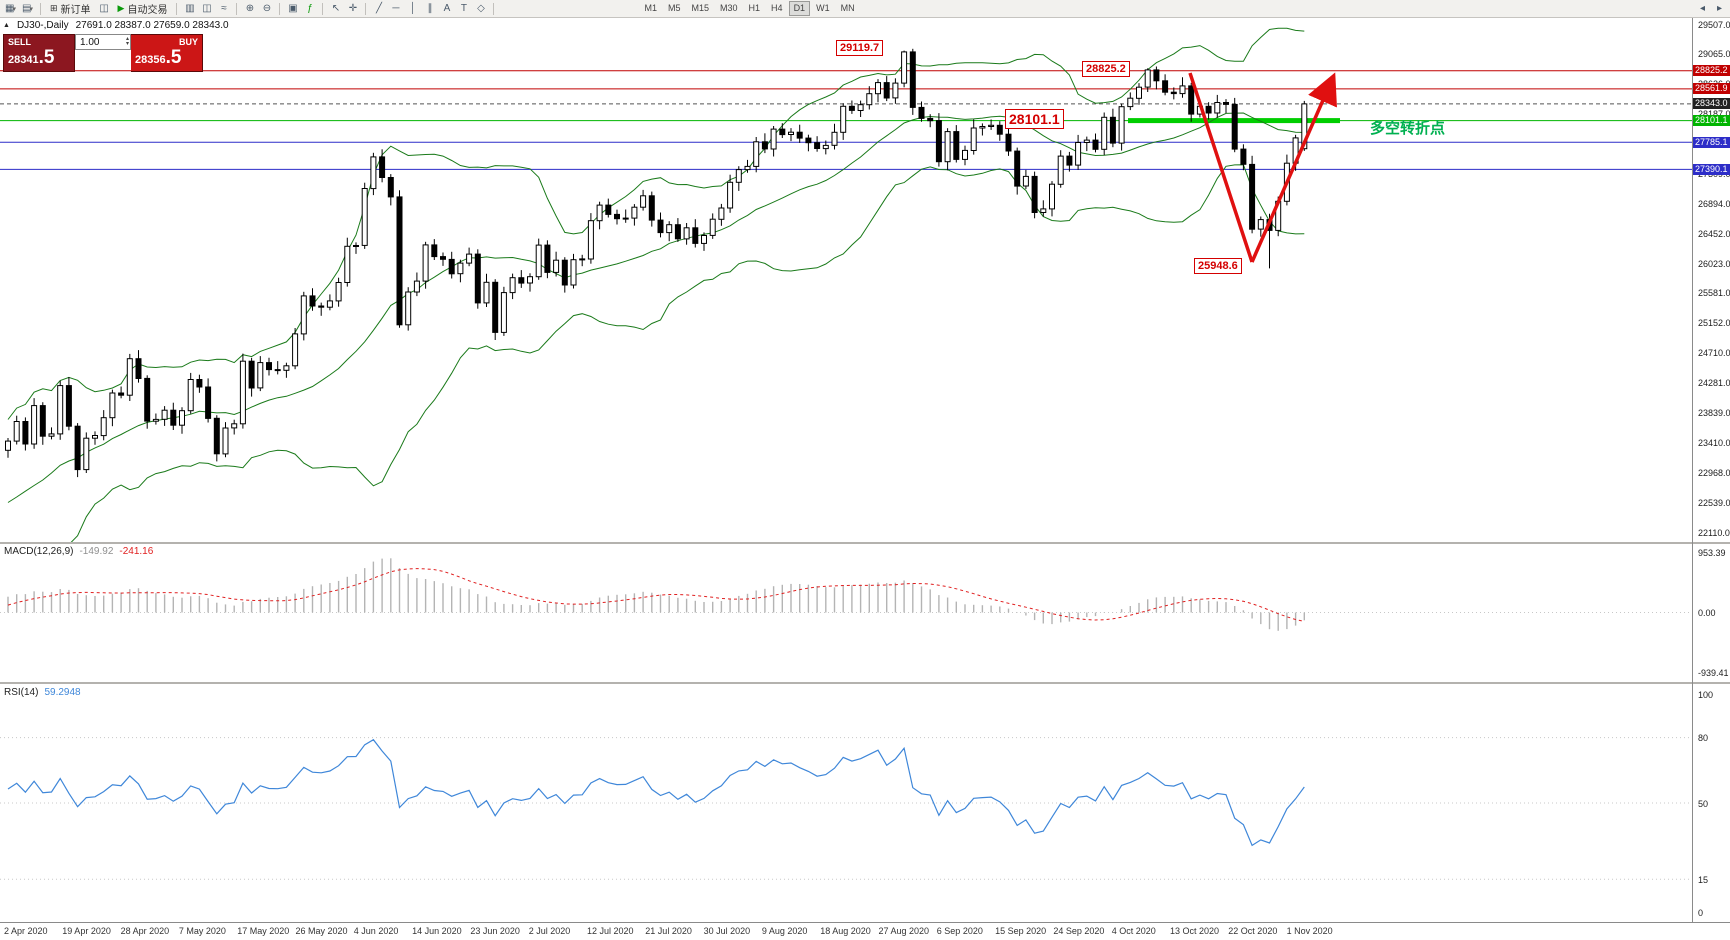 The image size is (1730, 940). What do you see at coordinates (847, 8) in the screenshot?
I see `timeframe-mn: MN` at bounding box center [847, 8].